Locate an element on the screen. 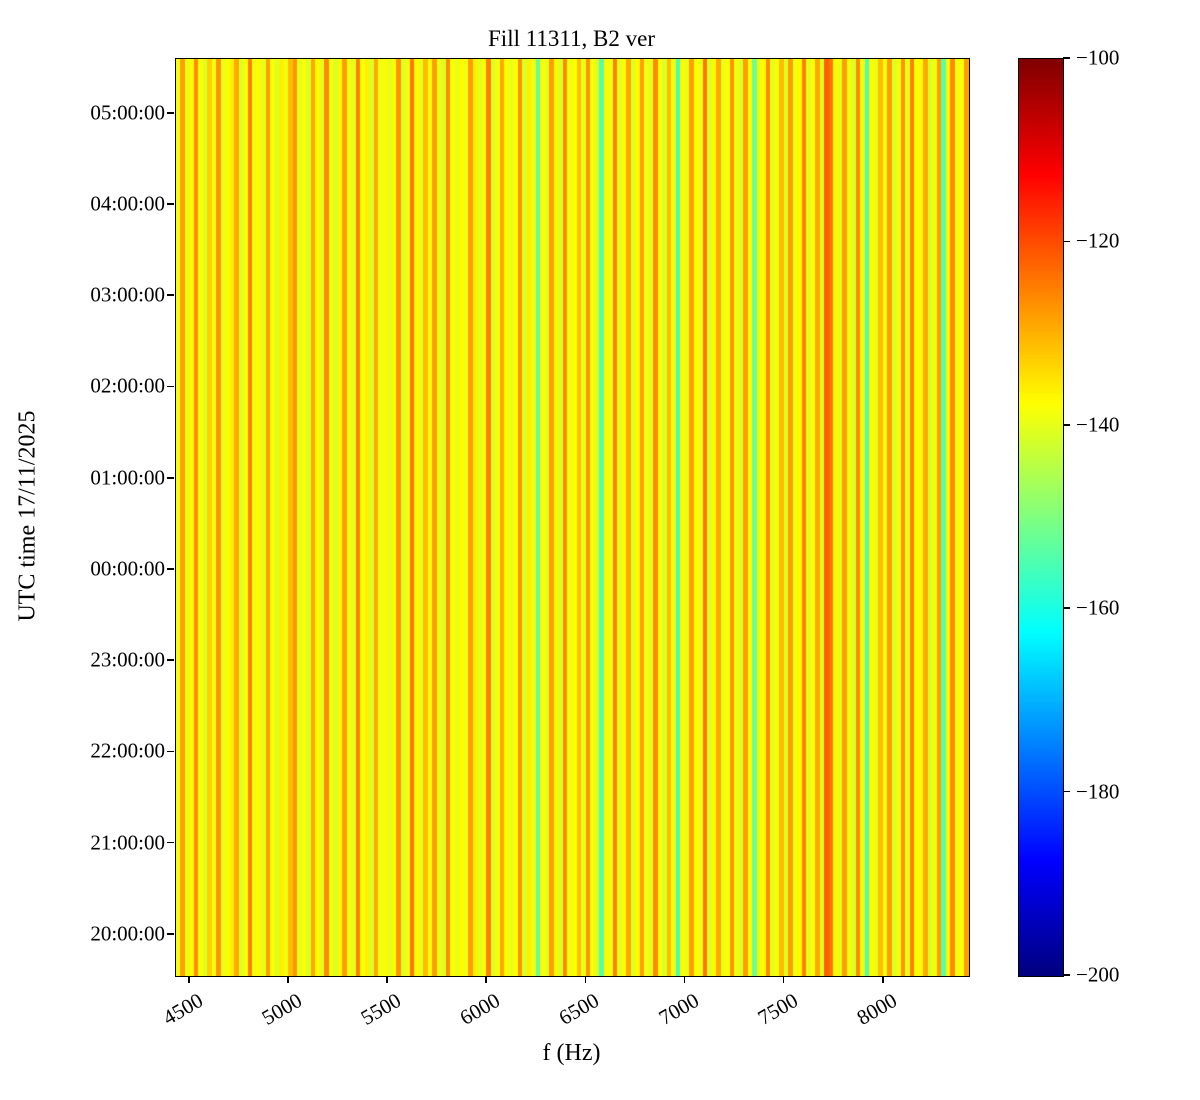 This screenshot has width=1200, height=1100. colorbar-tick-label: −180 is located at coordinates (1098, 791).